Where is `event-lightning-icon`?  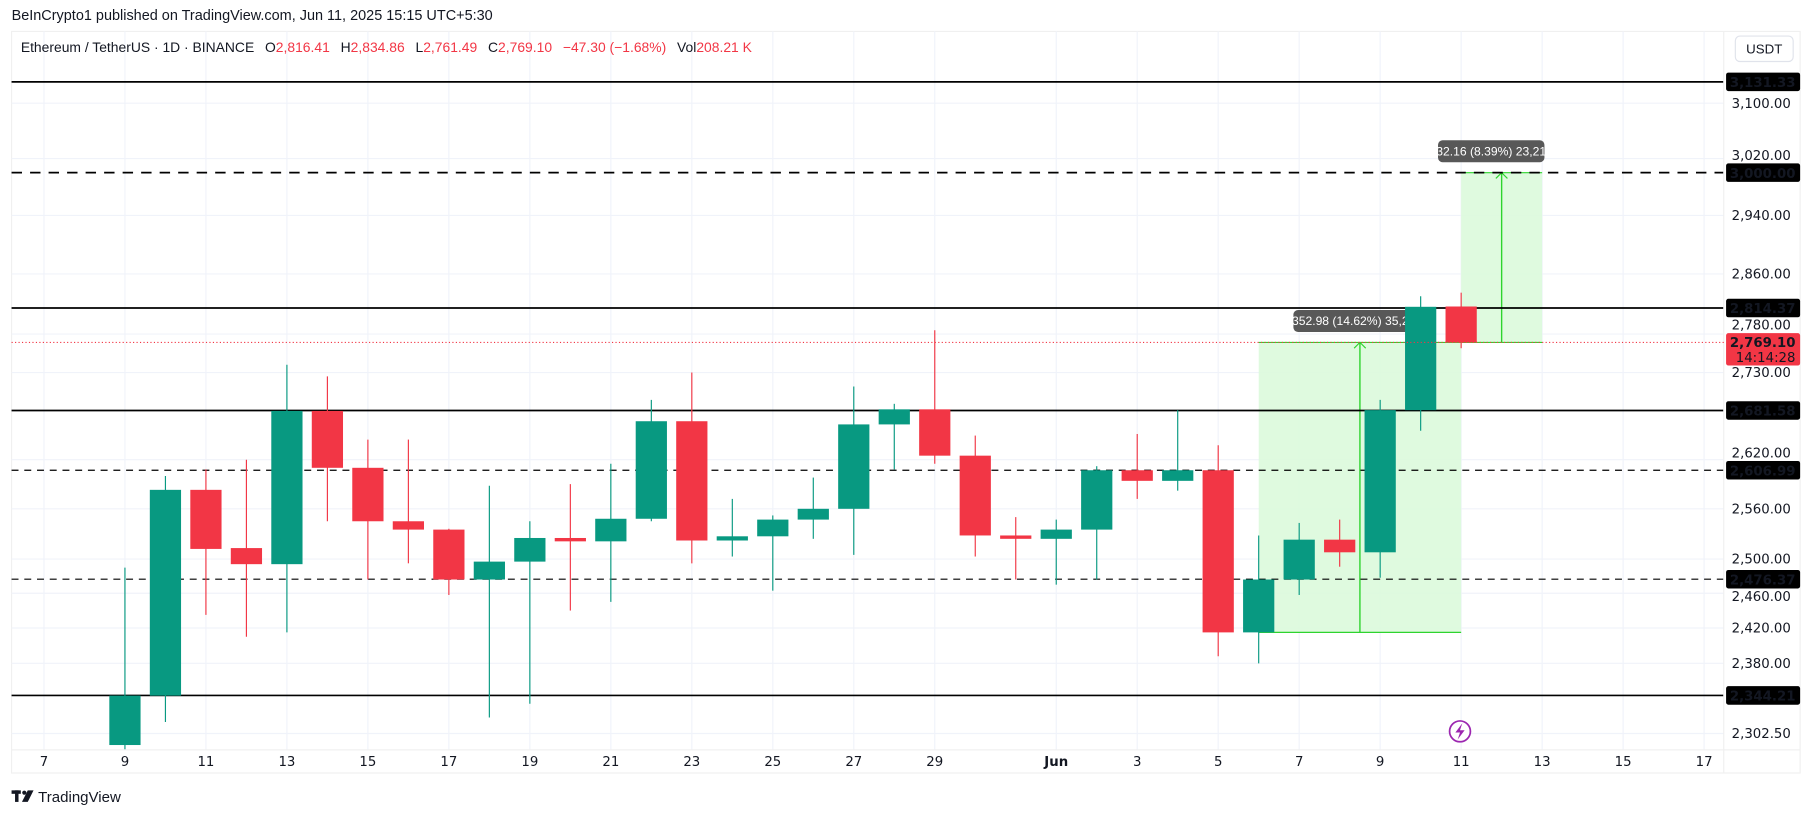
event-lightning-icon is located at coordinates (1460, 731).